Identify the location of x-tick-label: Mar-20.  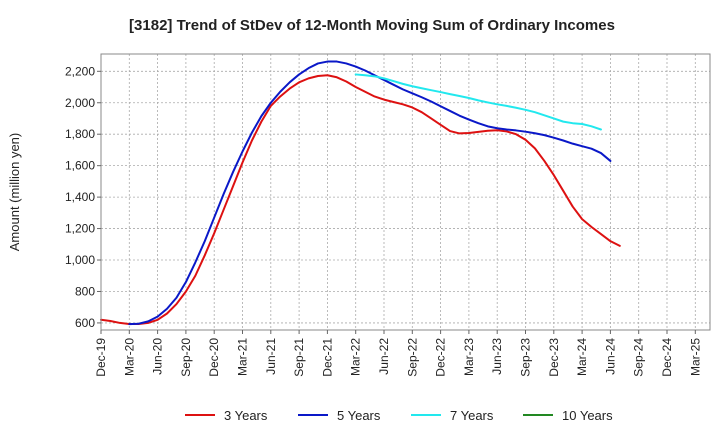
(129, 357).